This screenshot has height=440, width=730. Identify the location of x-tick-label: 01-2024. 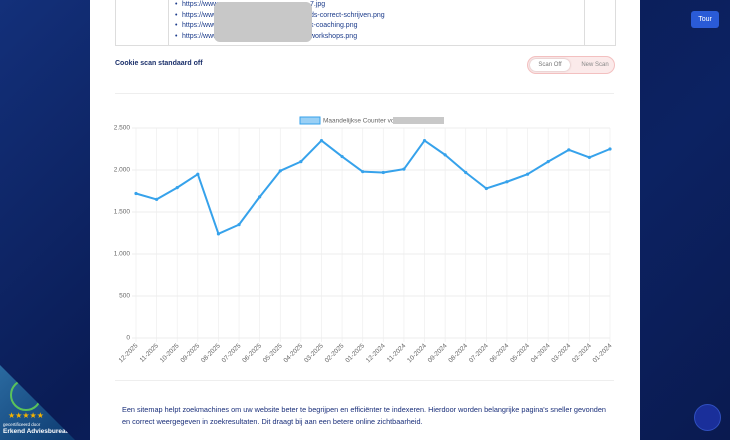
(603, 353).